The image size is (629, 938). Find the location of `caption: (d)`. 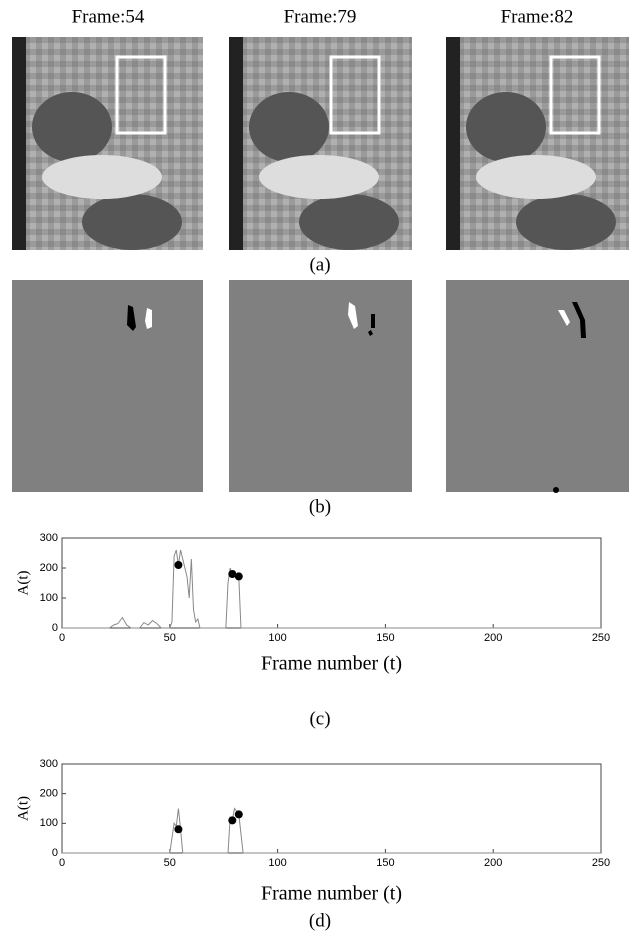

caption: (d) is located at coordinates (320, 920).